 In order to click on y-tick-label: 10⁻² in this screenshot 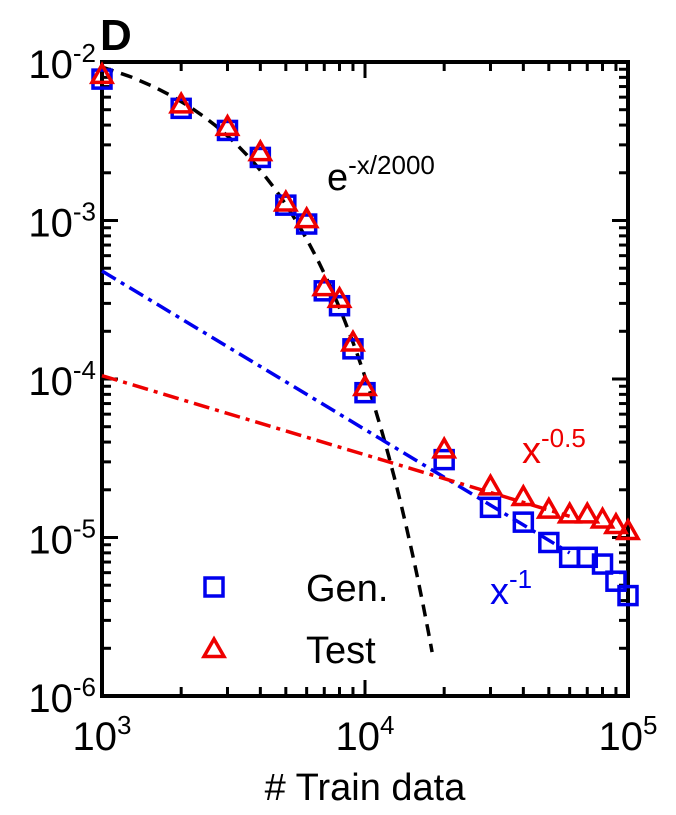, I will do `click(62, 62)`.